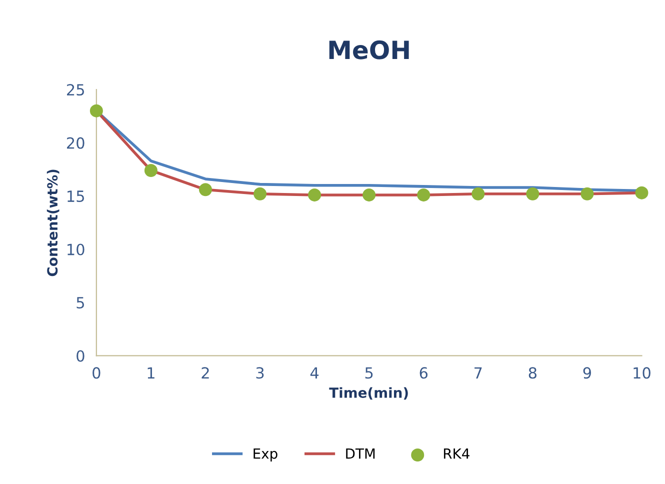  I want to click on x-tick-label: 5, so click(369, 373).